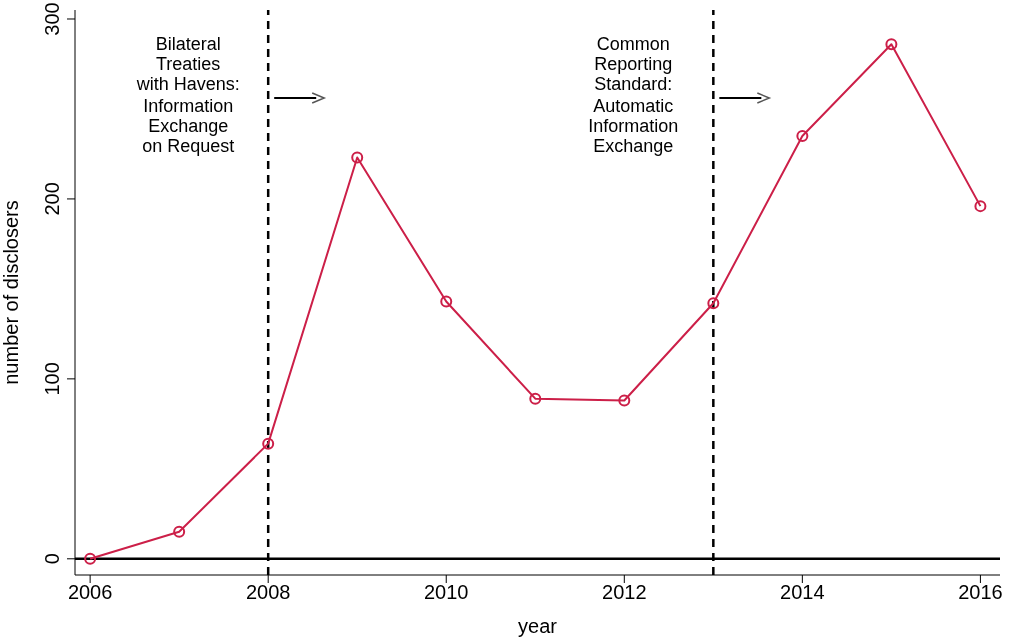  What do you see at coordinates (980, 592) in the screenshot?
I see `x-tick-label: 2016` at bounding box center [980, 592].